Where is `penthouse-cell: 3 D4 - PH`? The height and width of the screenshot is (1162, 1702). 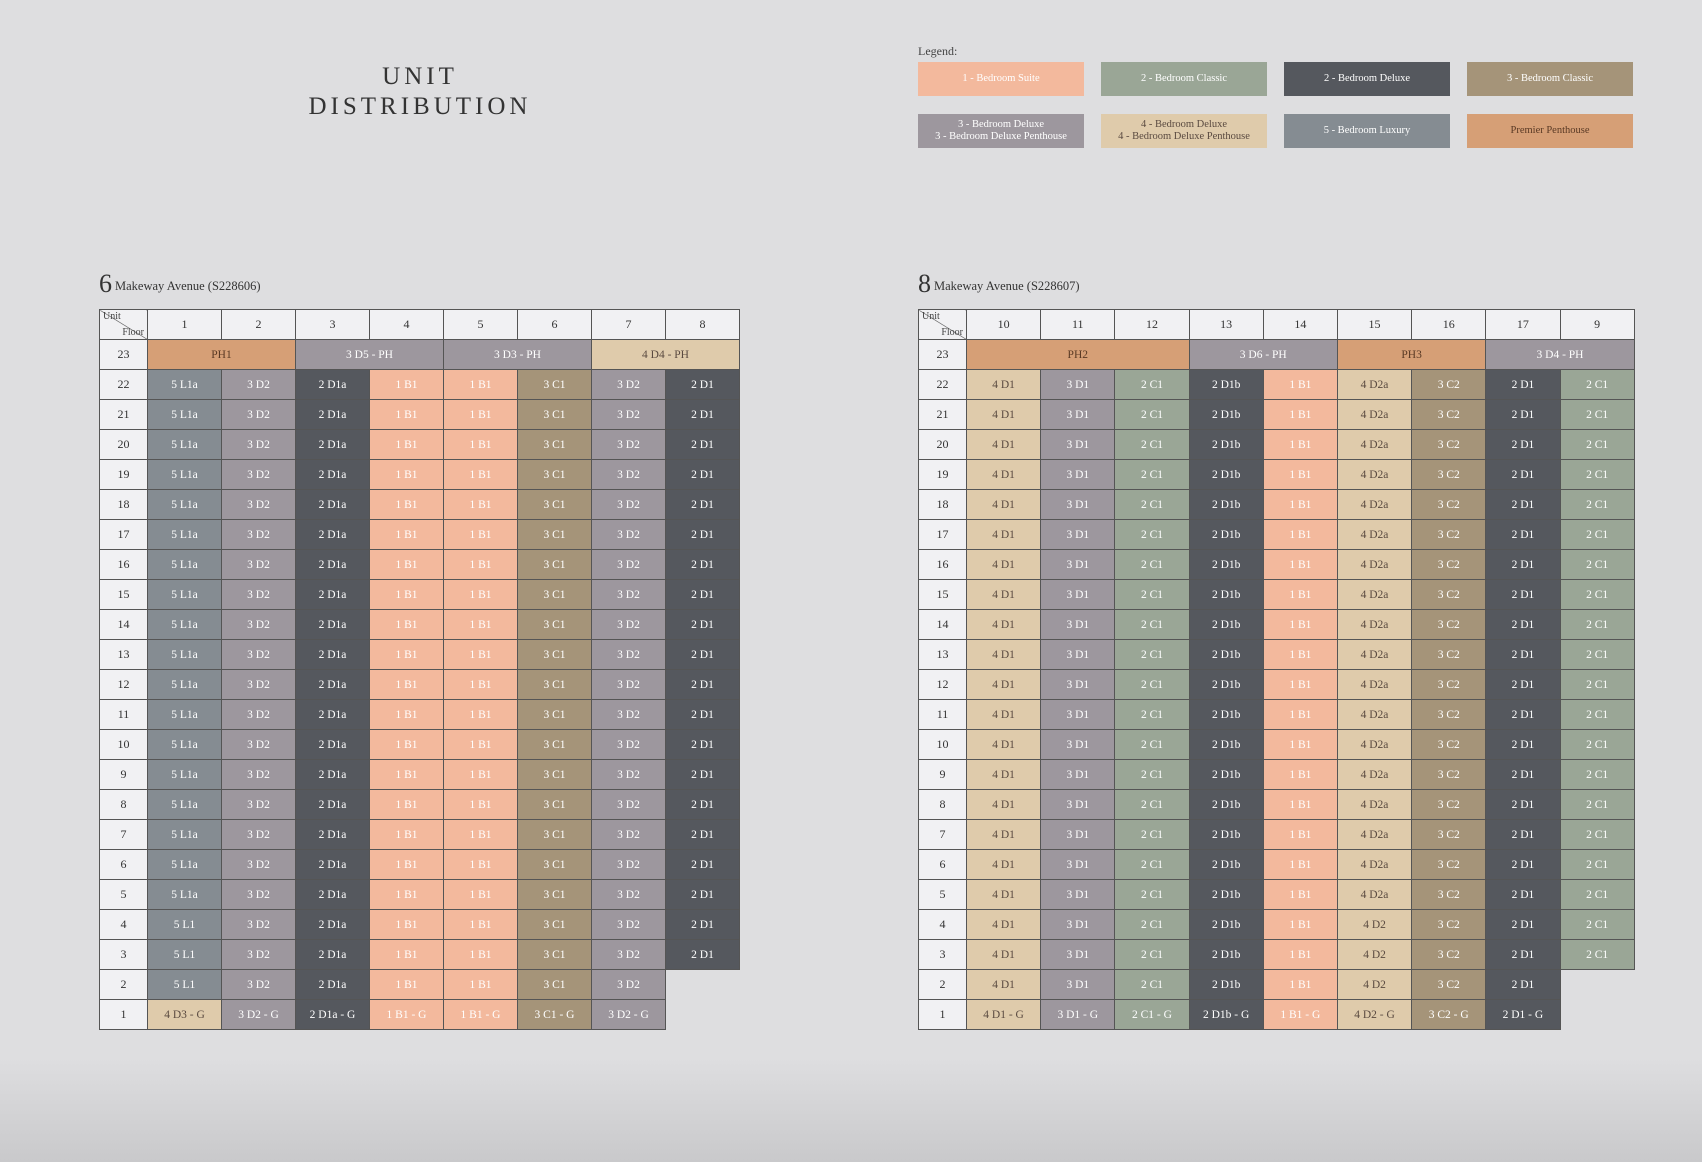 penthouse-cell: 3 D4 - PH is located at coordinates (1560, 354).